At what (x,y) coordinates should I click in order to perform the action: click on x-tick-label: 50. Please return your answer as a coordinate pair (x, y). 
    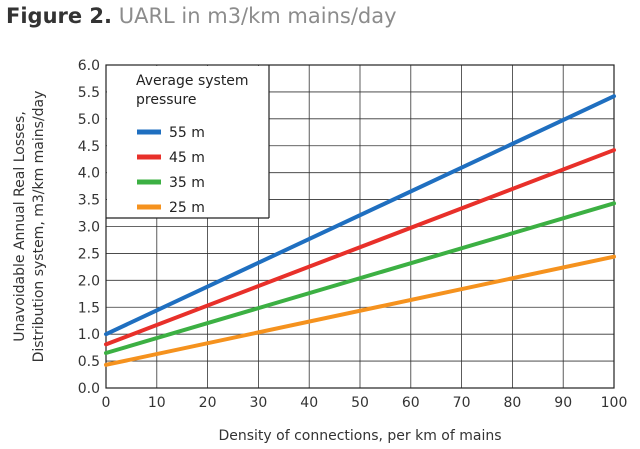
    Looking at the image, I should click on (360, 403).